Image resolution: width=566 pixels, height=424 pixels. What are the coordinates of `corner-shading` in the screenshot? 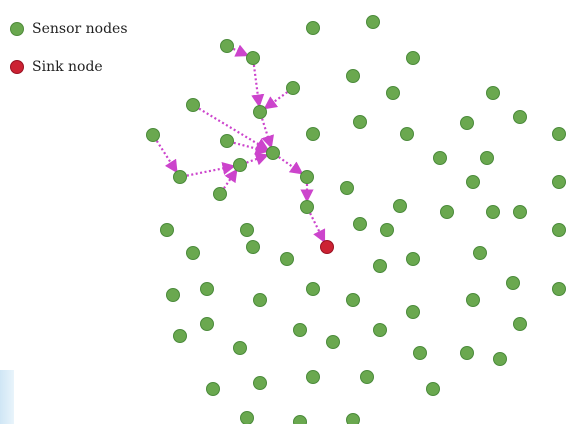 It's located at (7, 397).